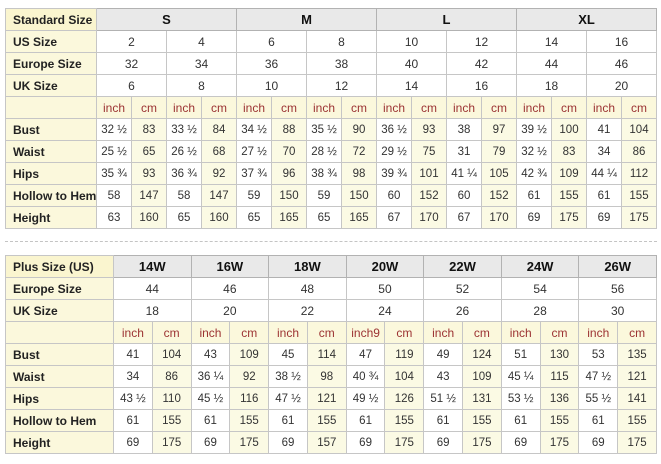 The image size is (661, 464). Describe the element at coordinates (385, 266) in the screenshot. I see `size-group-header: 20W` at that location.